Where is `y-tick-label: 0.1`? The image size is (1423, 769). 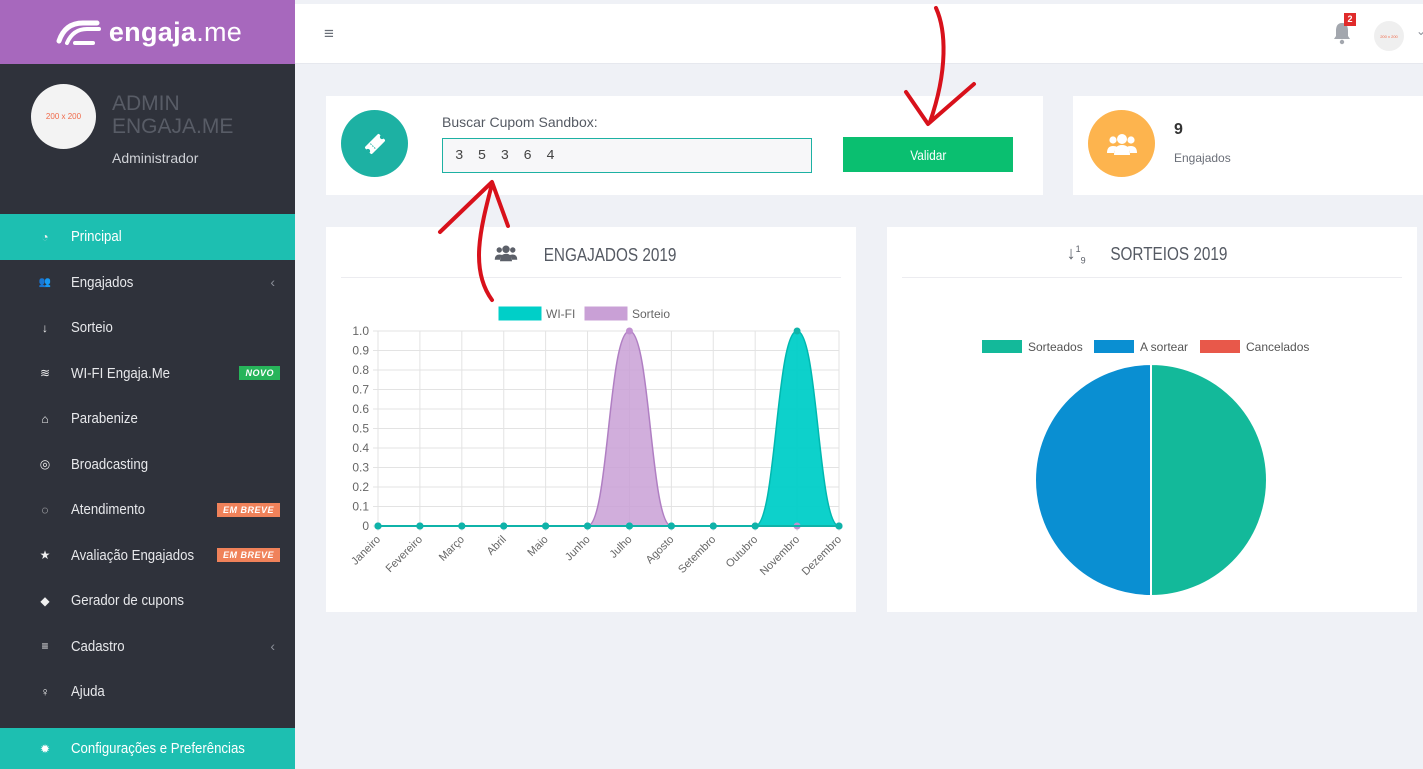
y-tick-label: 0.1 is located at coordinates (360, 507).